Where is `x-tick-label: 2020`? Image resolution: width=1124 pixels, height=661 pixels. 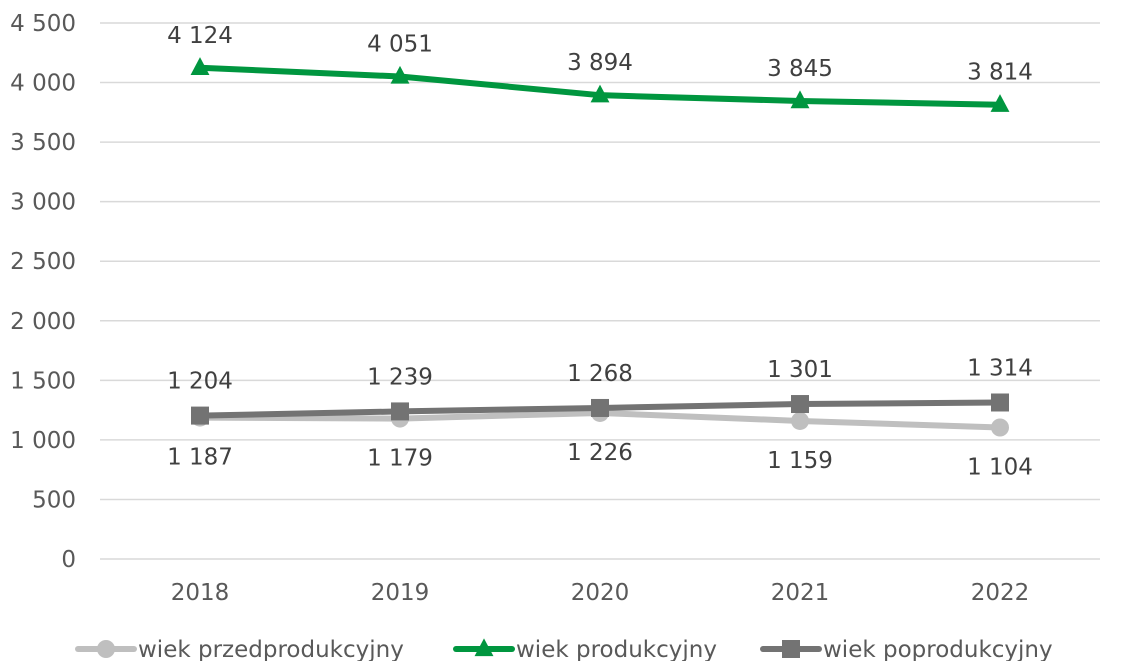
x-tick-label: 2020 is located at coordinates (600, 593).